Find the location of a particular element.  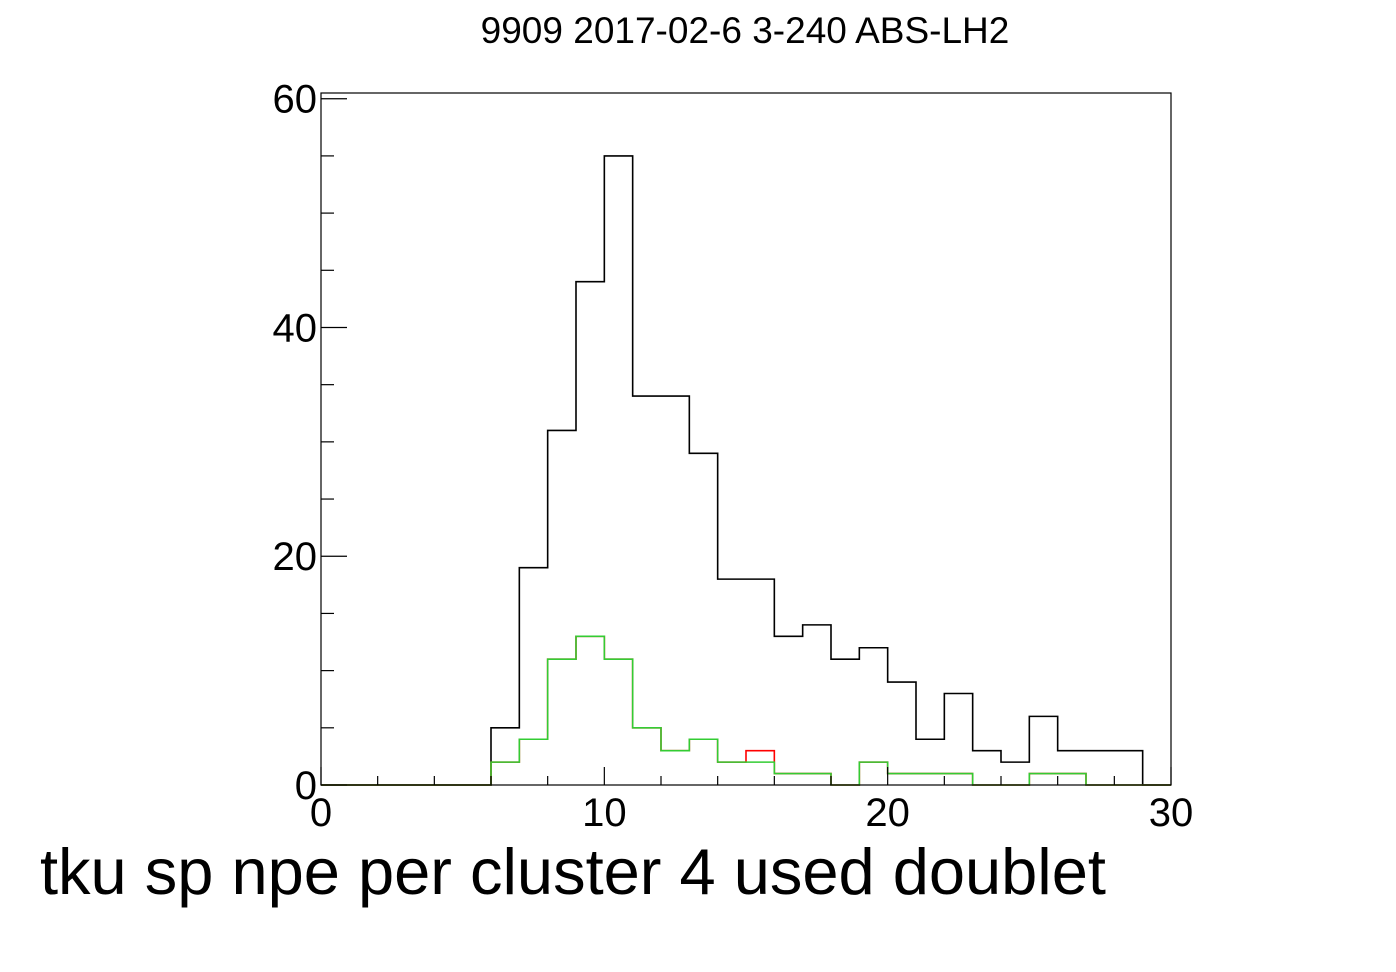

y-tick-label: 40 is located at coordinates (295, 328).